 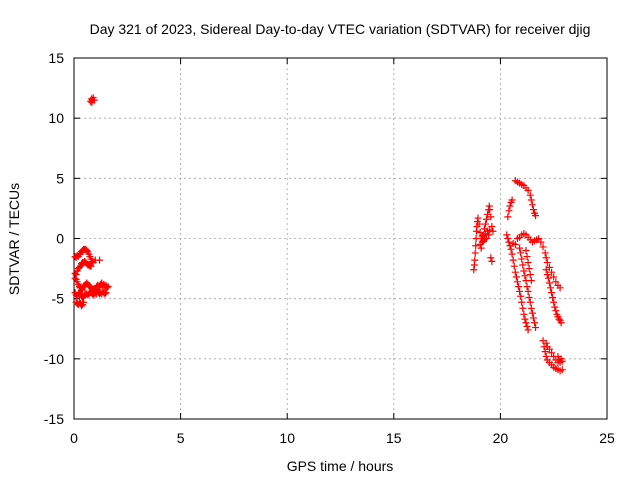 I want to click on y-tick-label: 5, so click(x=60, y=178).